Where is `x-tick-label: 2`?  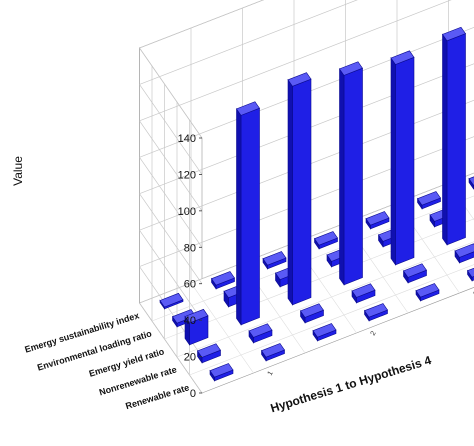
x-tick-label: 2 is located at coordinates (374, 333).